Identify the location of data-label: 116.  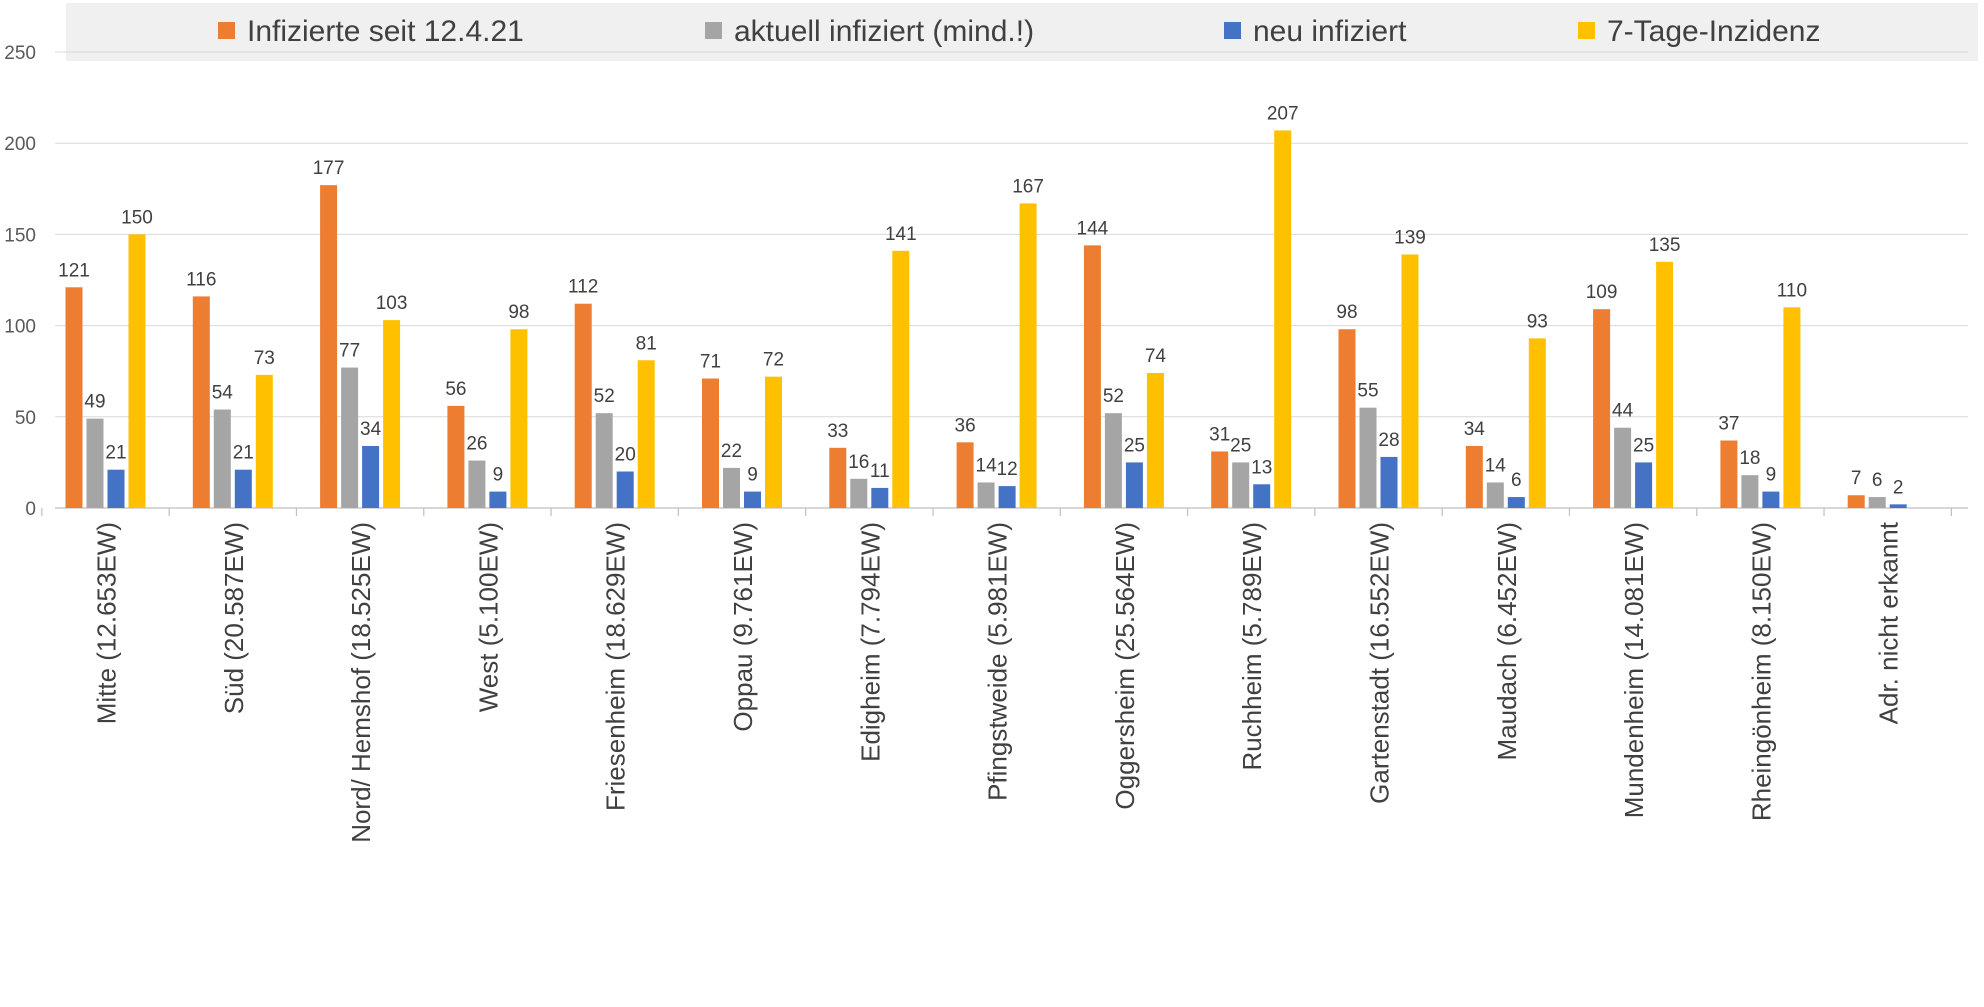
(201, 279).